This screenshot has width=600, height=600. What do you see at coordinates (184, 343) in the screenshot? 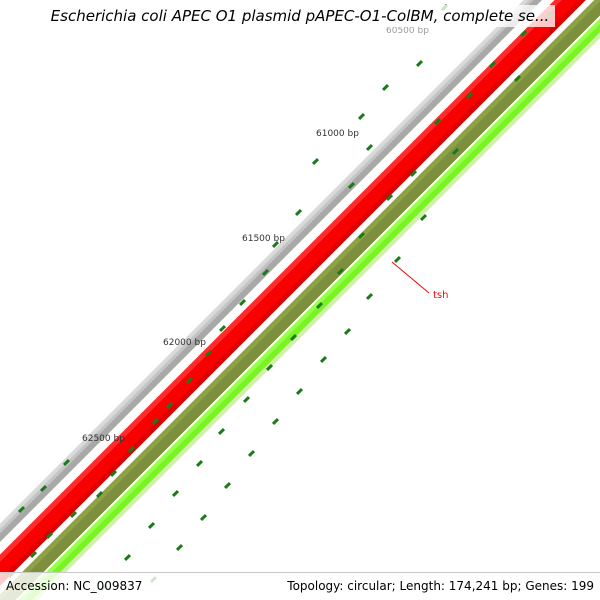
I see `bp-coordinate-label: 62000 bp` at bounding box center [184, 343].